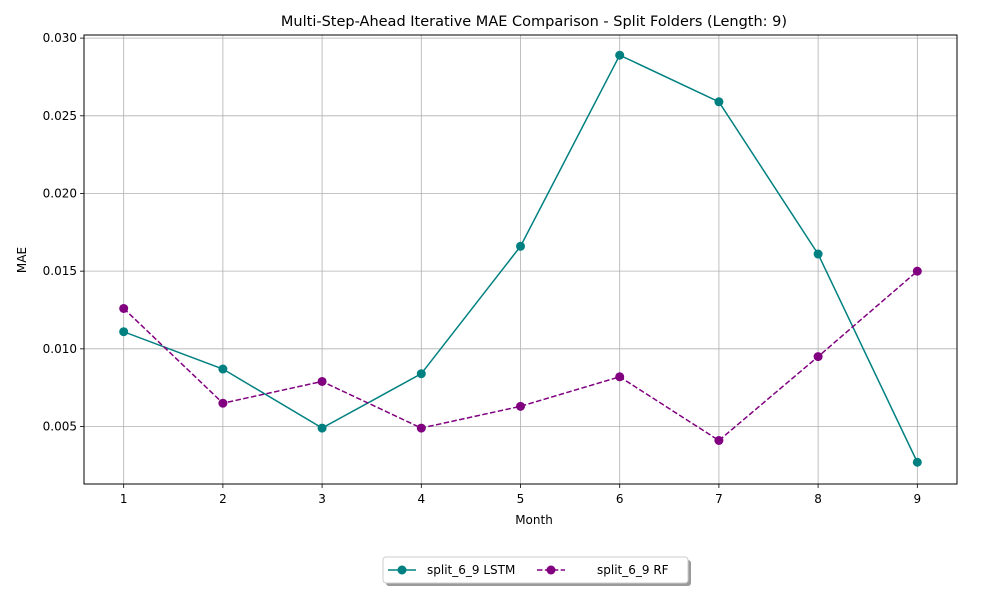  I want to click on x-tick-label: 5, so click(521, 499).